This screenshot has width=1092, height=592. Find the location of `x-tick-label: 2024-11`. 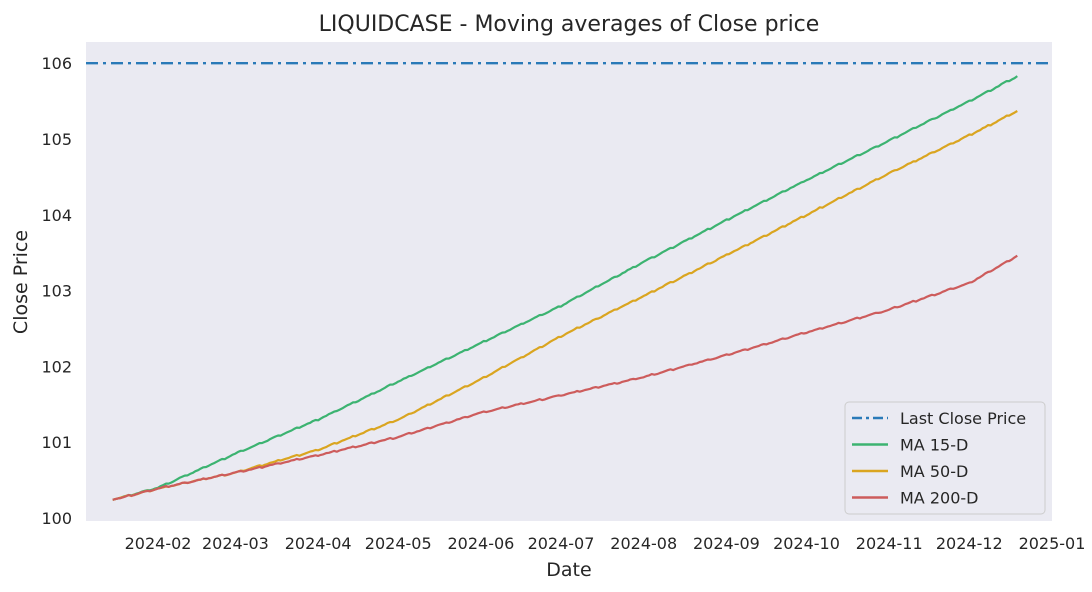

x-tick-label: 2024-11 is located at coordinates (889, 543).